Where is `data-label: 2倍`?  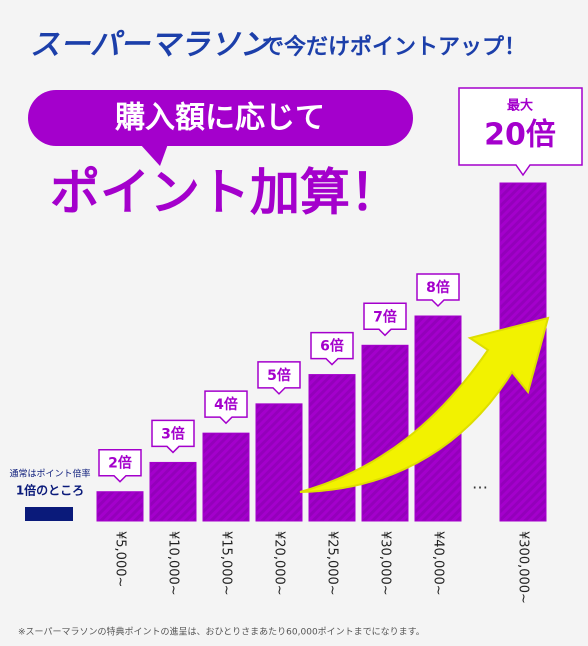
data-label: 2倍 is located at coordinates (120, 463).